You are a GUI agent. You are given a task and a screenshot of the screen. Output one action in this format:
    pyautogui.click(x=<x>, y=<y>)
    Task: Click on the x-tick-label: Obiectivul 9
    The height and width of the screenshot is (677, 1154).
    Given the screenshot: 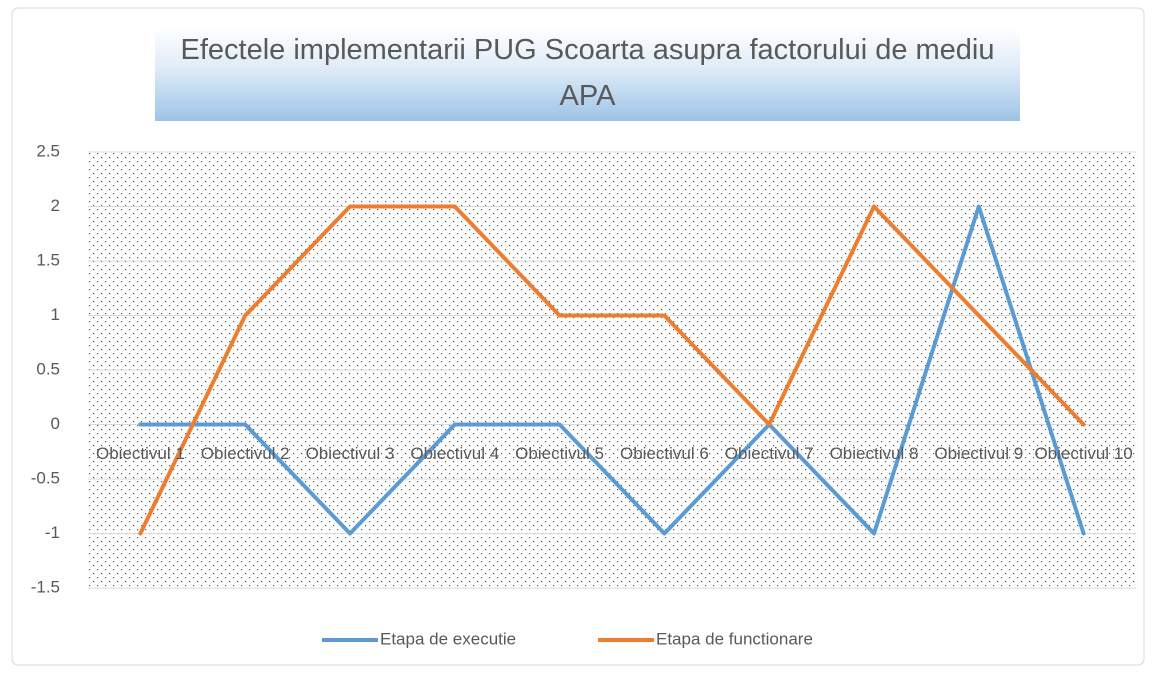 What is the action you would take?
    pyautogui.click(x=979, y=453)
    